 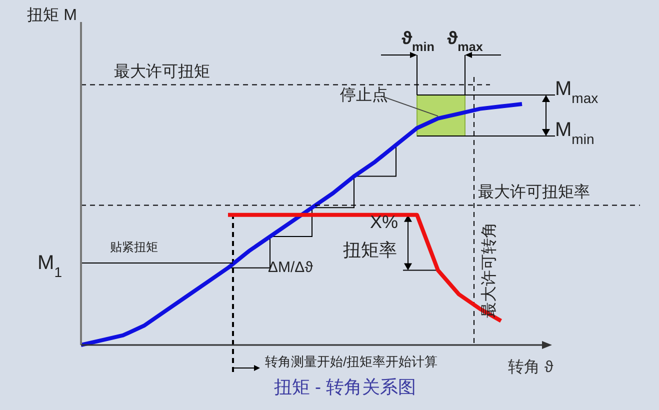 I want to click on text: M$_{min}$, so click(x=574, y=133).